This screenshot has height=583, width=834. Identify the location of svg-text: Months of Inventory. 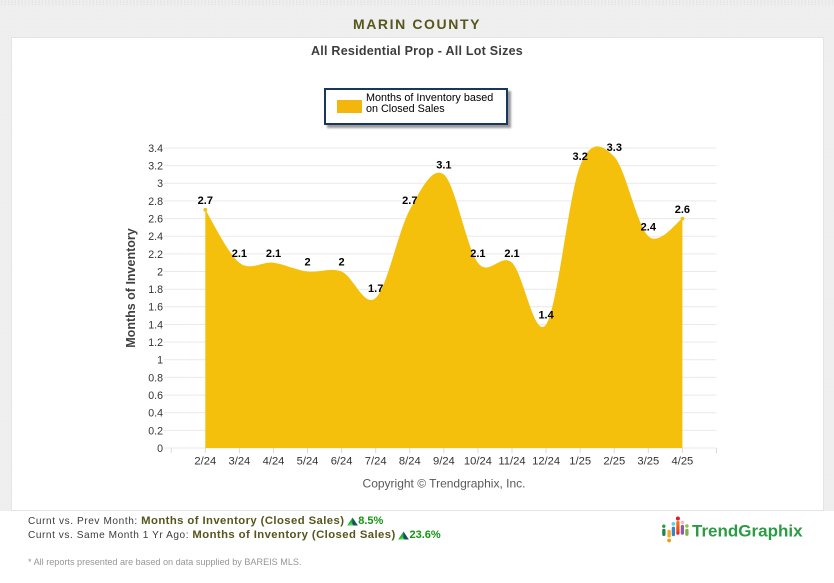
(131, 287).